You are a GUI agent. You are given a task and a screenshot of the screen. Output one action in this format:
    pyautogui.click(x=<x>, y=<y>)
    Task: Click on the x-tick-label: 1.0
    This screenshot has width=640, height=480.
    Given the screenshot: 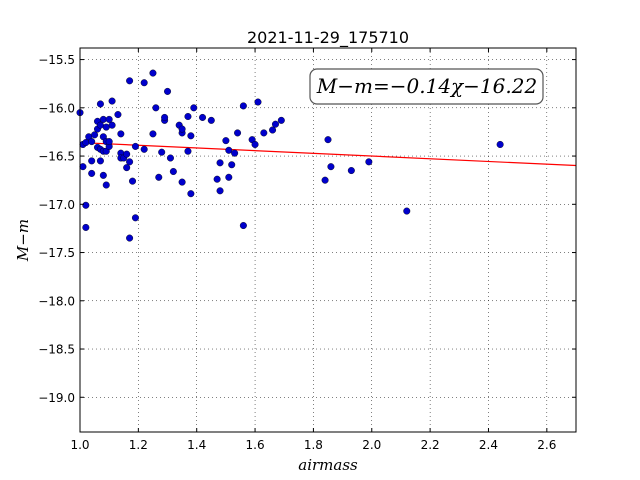 What is the action you would take?
    pyautogui.click(x=79, y=445)
    